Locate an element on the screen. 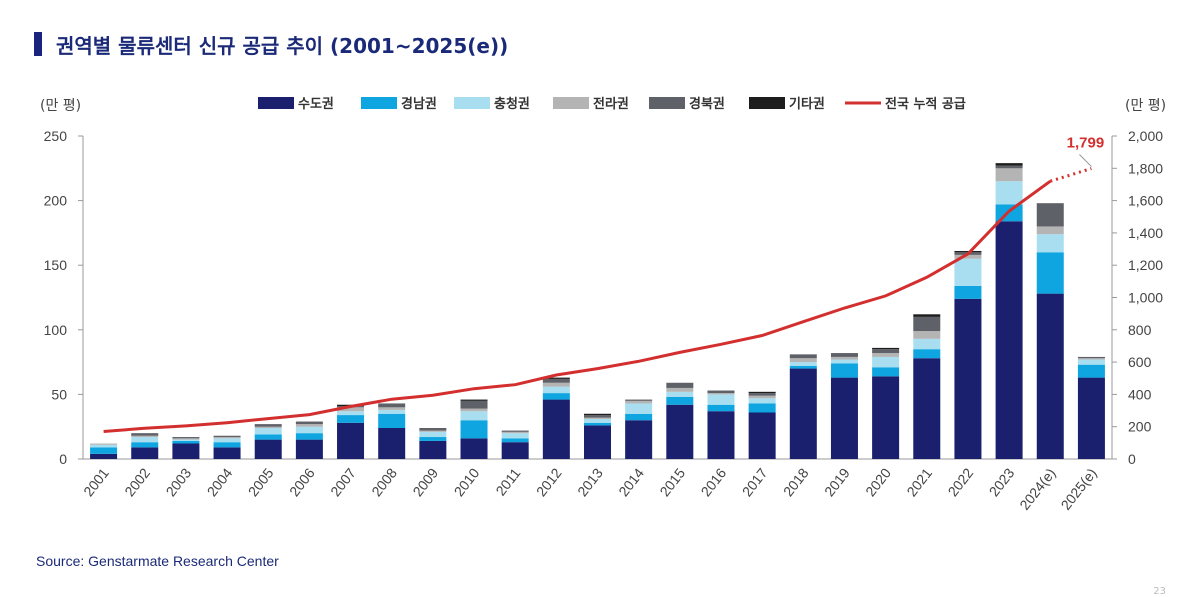  source-note: Source: Genstarmate Research Center is located at coordinates (157, 561).